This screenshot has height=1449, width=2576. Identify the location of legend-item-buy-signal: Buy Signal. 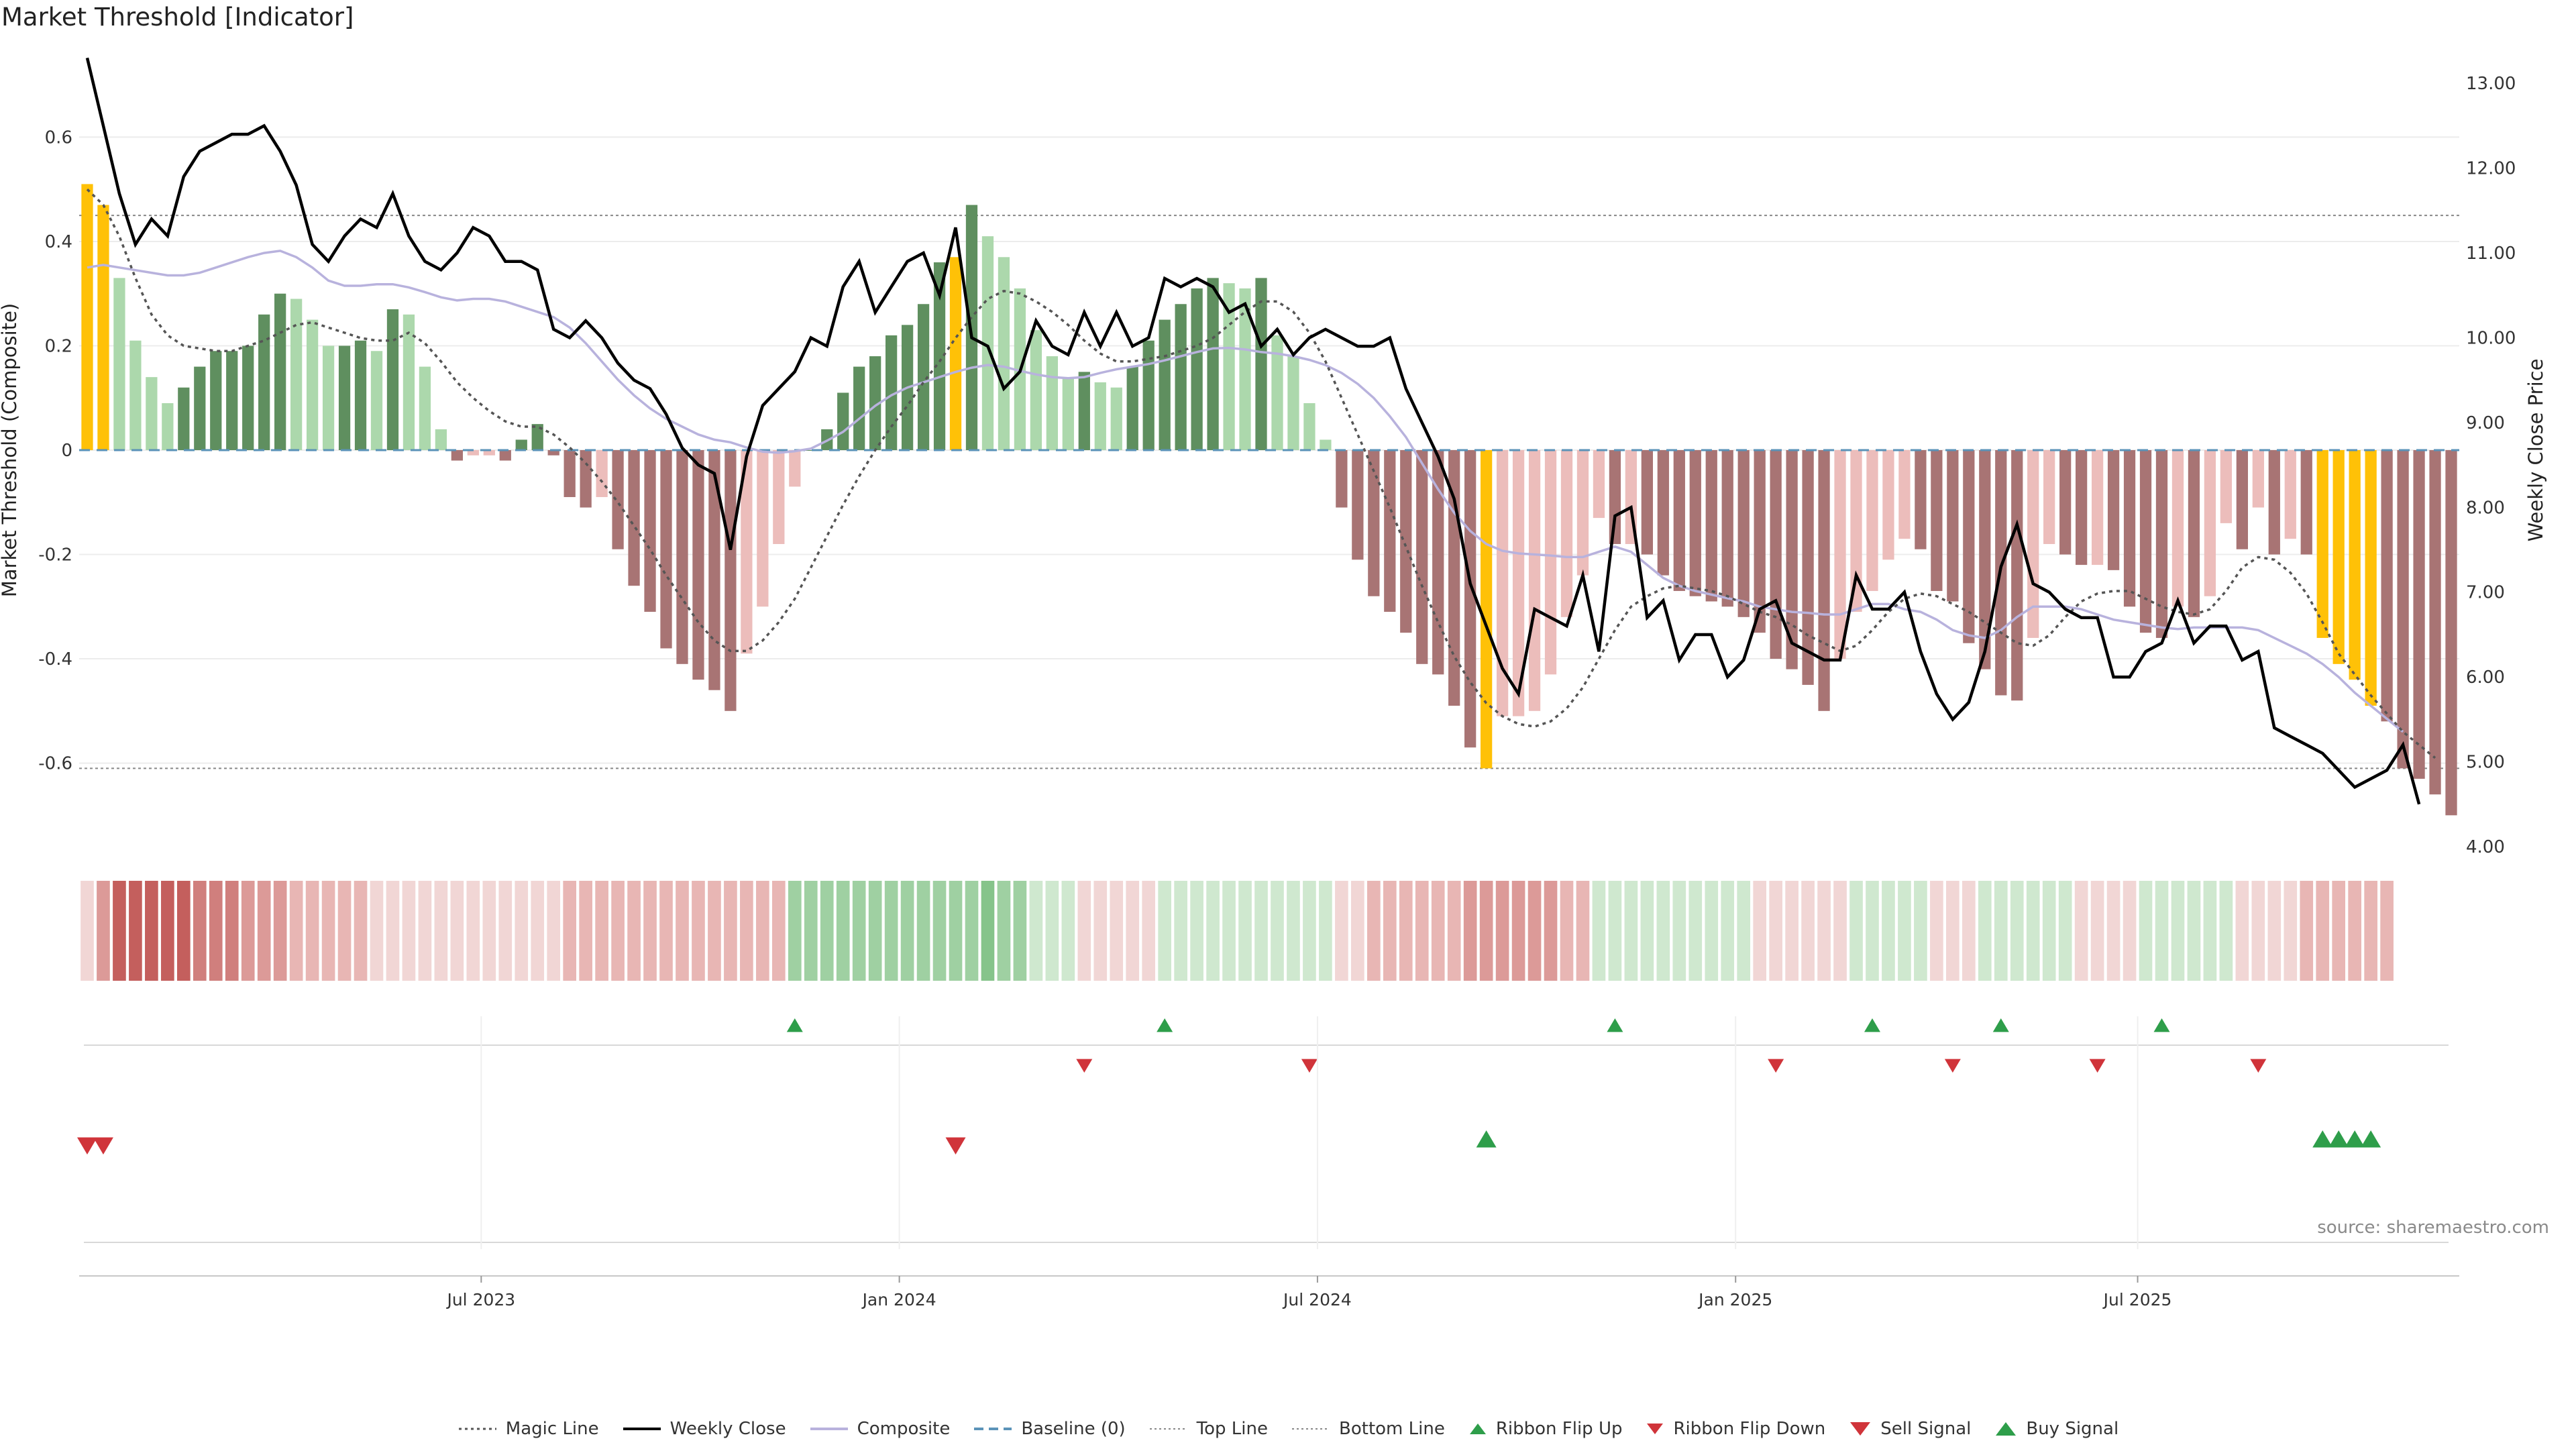
(2056, 1429).